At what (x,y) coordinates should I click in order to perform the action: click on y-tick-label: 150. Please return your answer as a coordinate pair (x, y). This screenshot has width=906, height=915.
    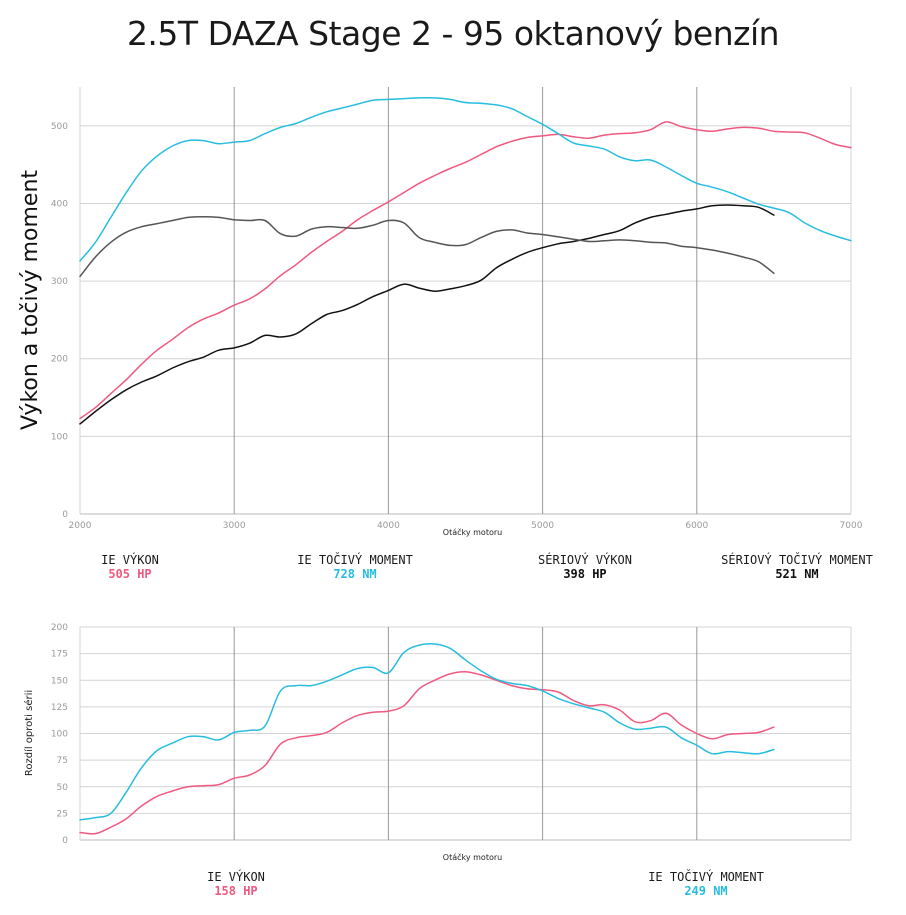
    Looking at the image, I should click on (59, 681).